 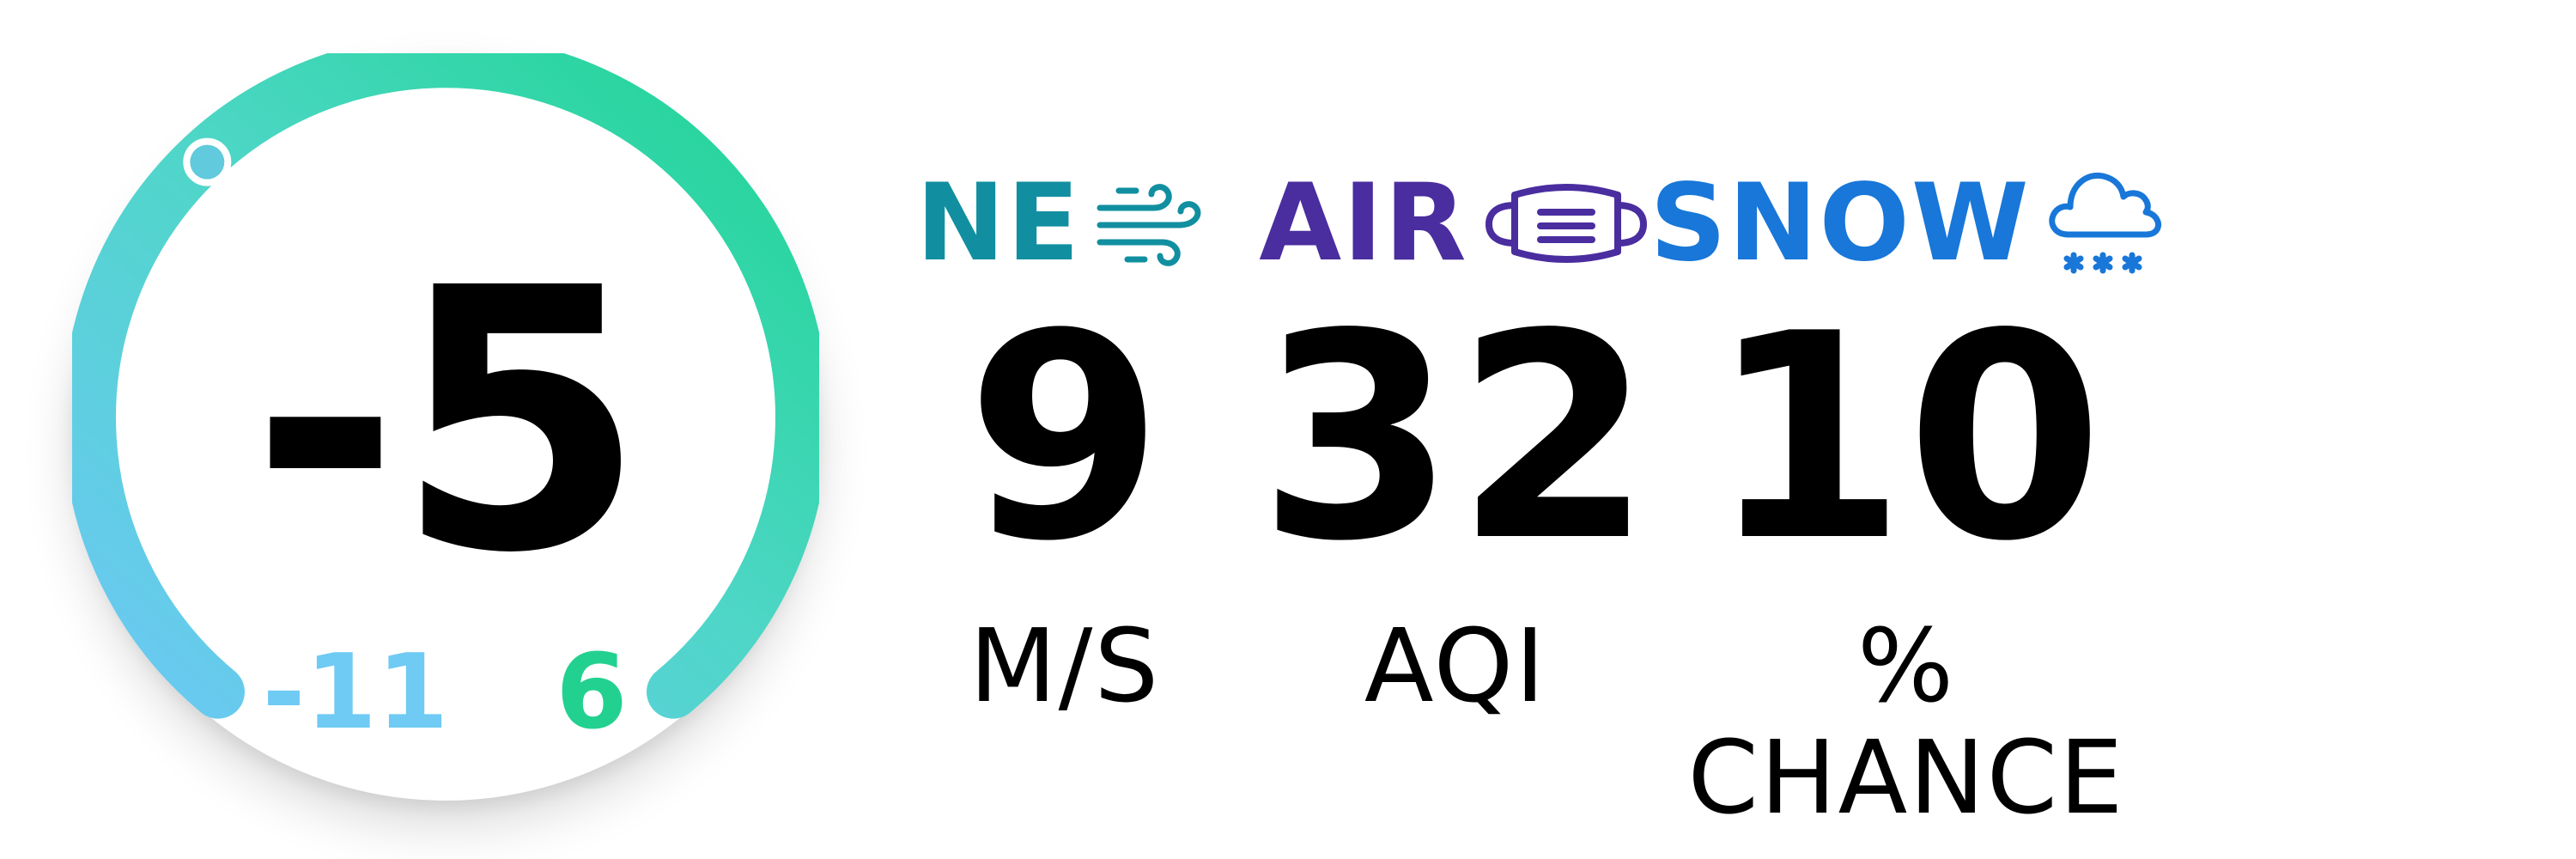 I want to click on current-temperature: -5, so click(x=448, y=422).